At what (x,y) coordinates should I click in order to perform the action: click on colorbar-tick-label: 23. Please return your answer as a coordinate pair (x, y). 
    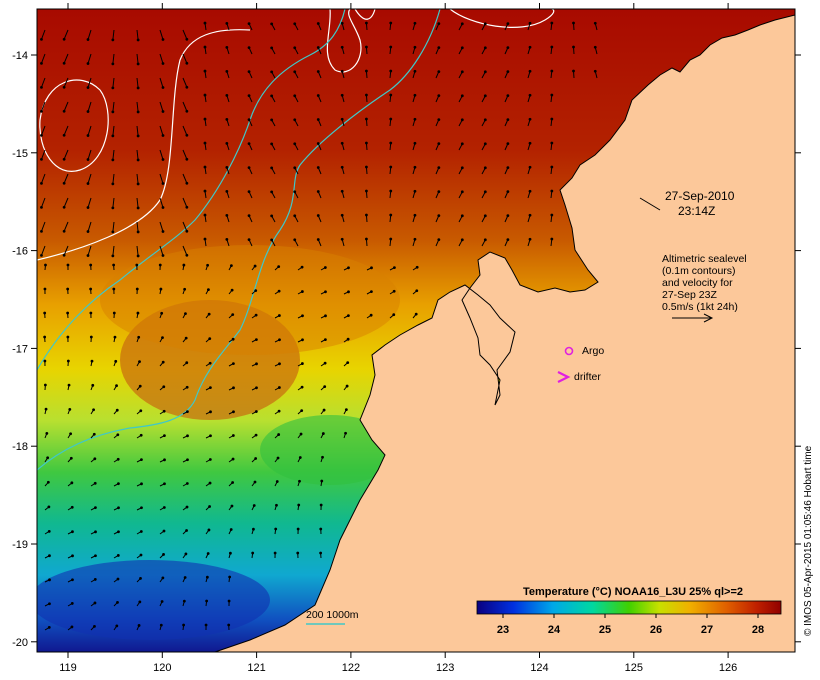
    Looking at the image, I should click on (503, 630).